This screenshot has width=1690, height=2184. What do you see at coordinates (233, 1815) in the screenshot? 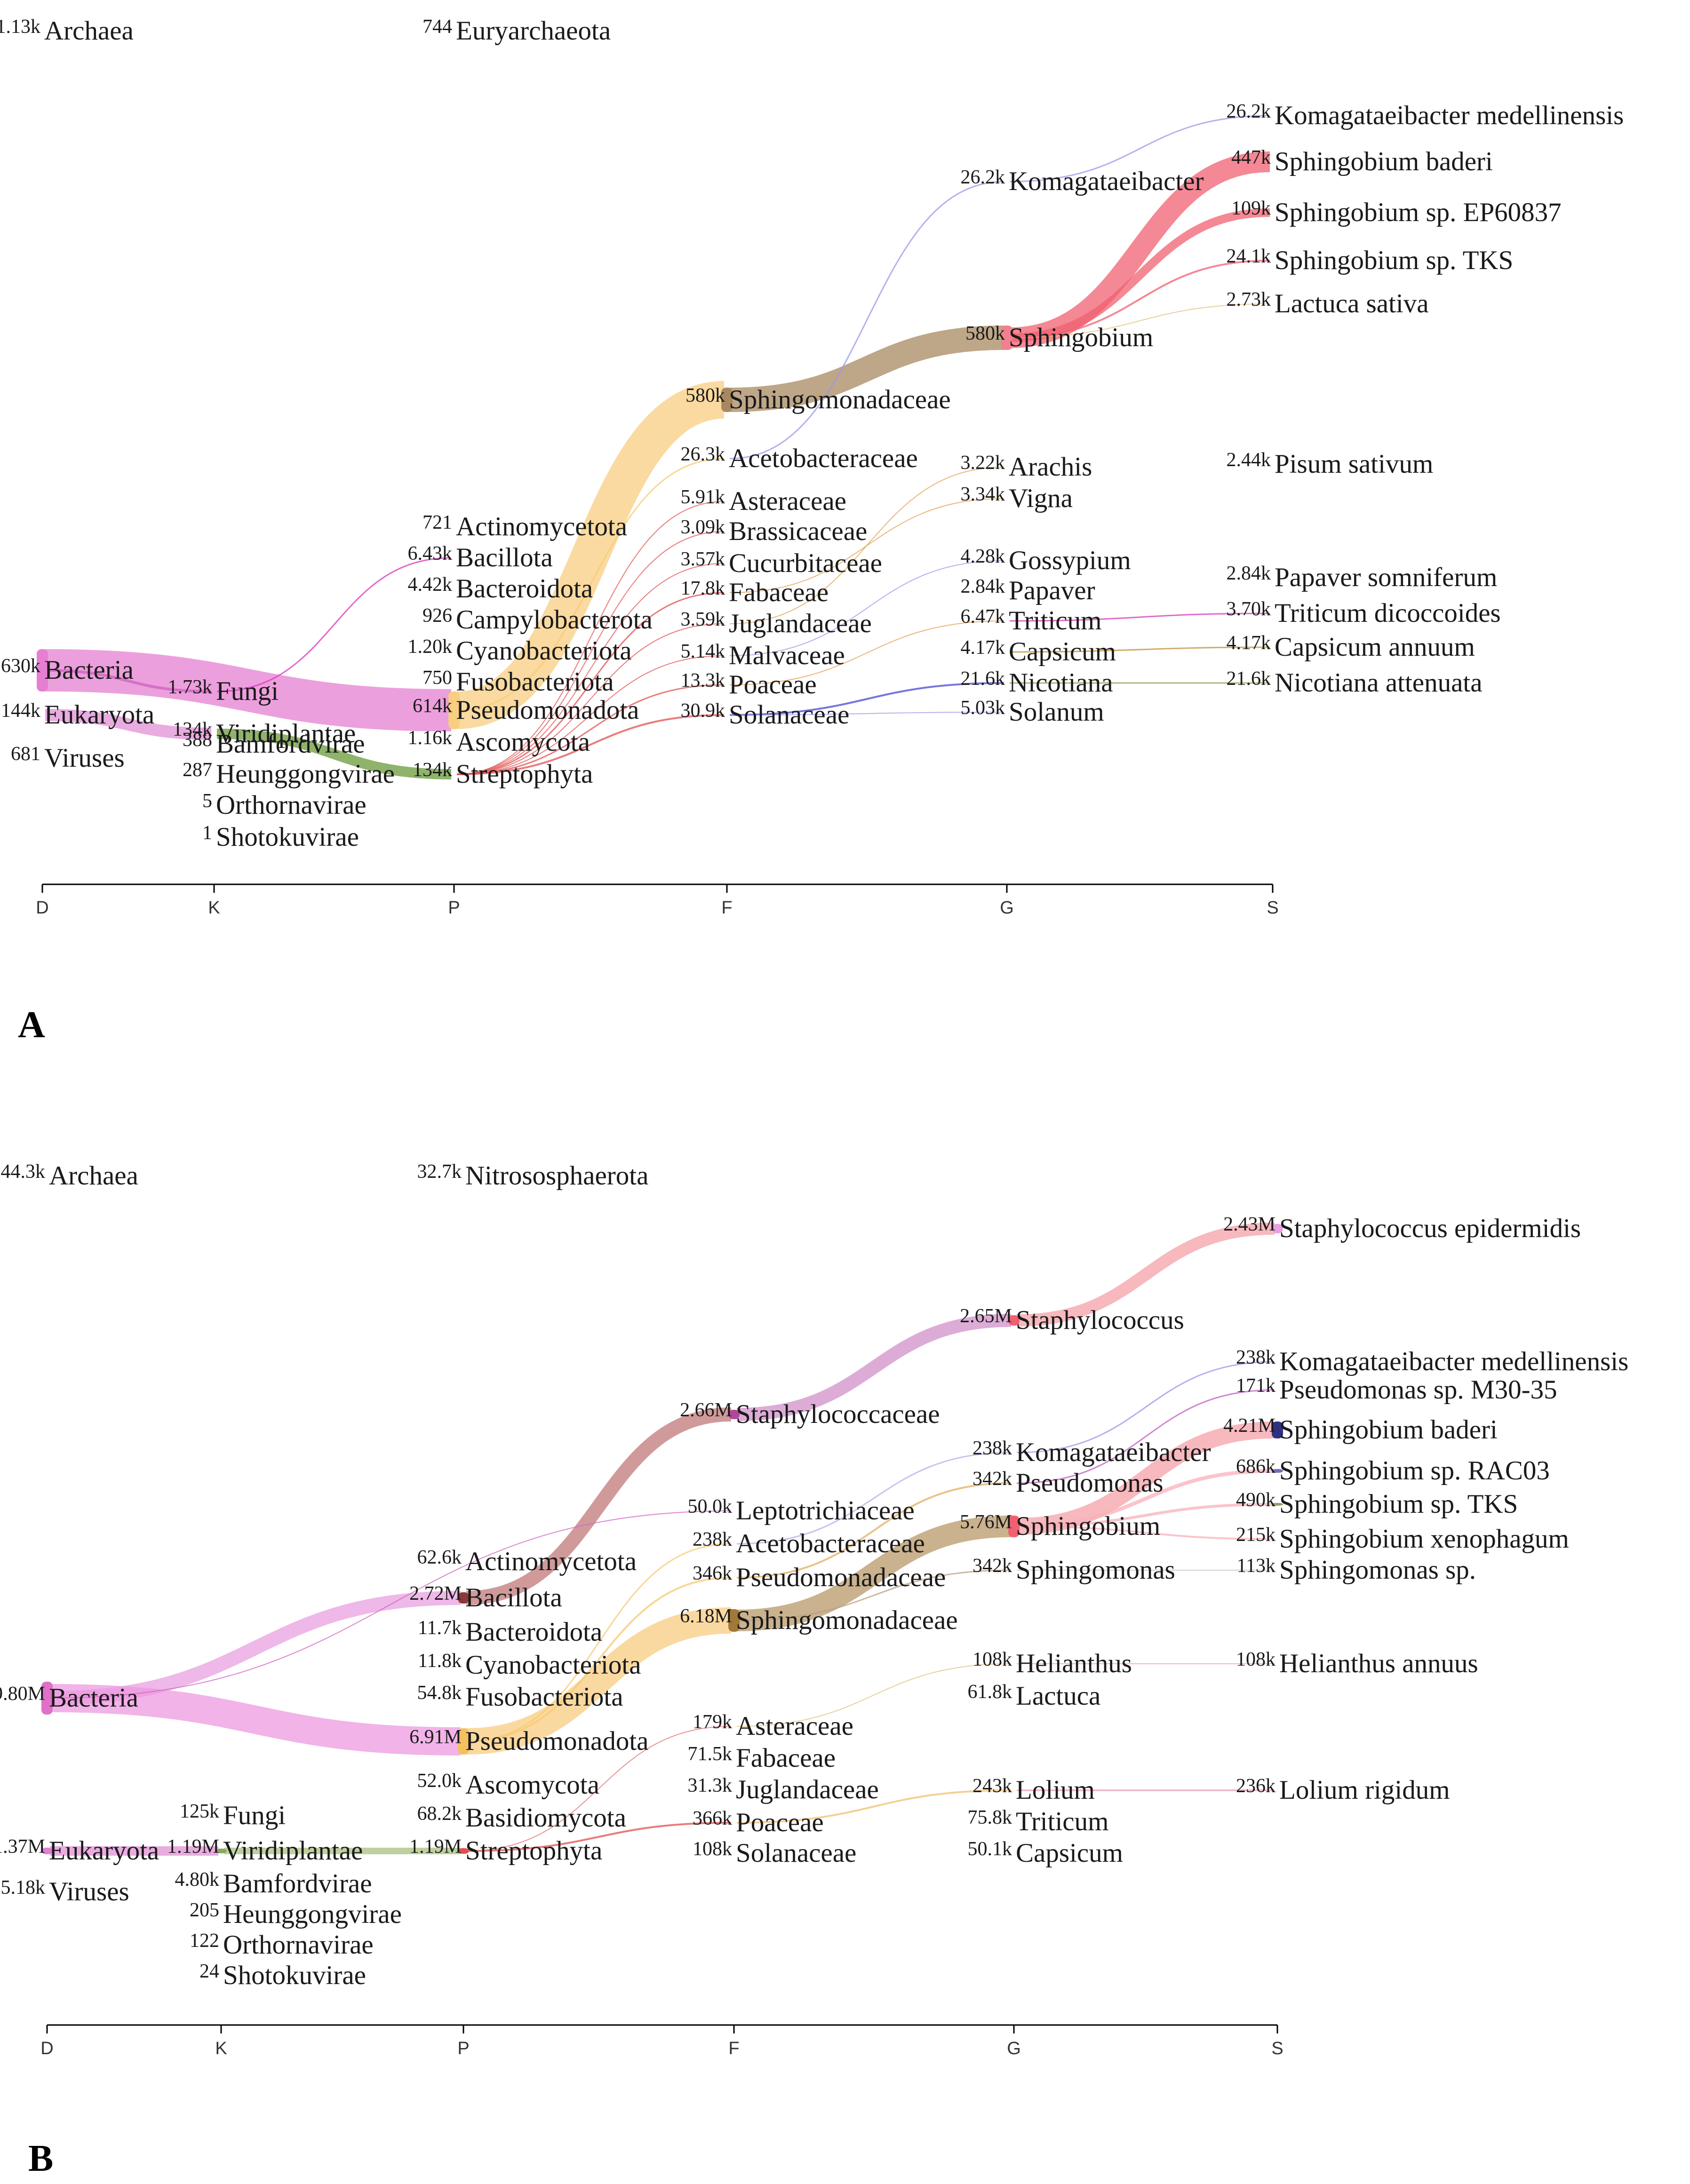
I see `node-fungi: 125k Fungi` at bounding box center [233, 1815].